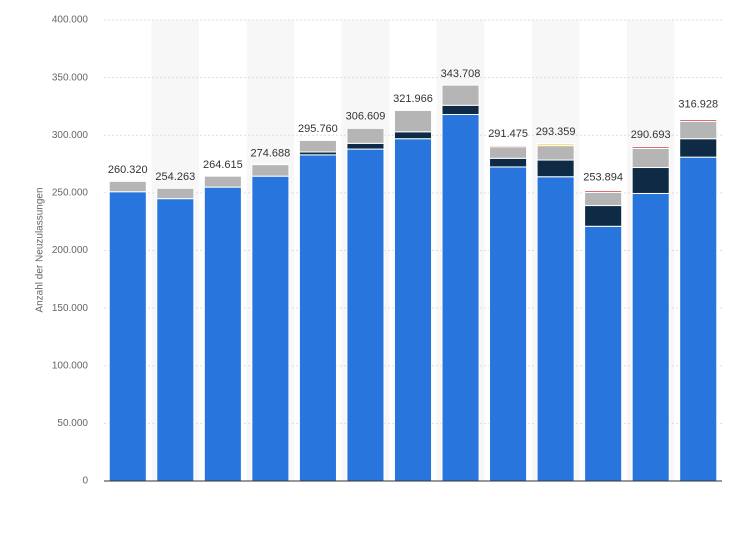 The image size is (754, 560). What do you see at coordinates (651, 135) in the screenshot?
I see `total-label: 290.693` at bounding box center [651, 135].